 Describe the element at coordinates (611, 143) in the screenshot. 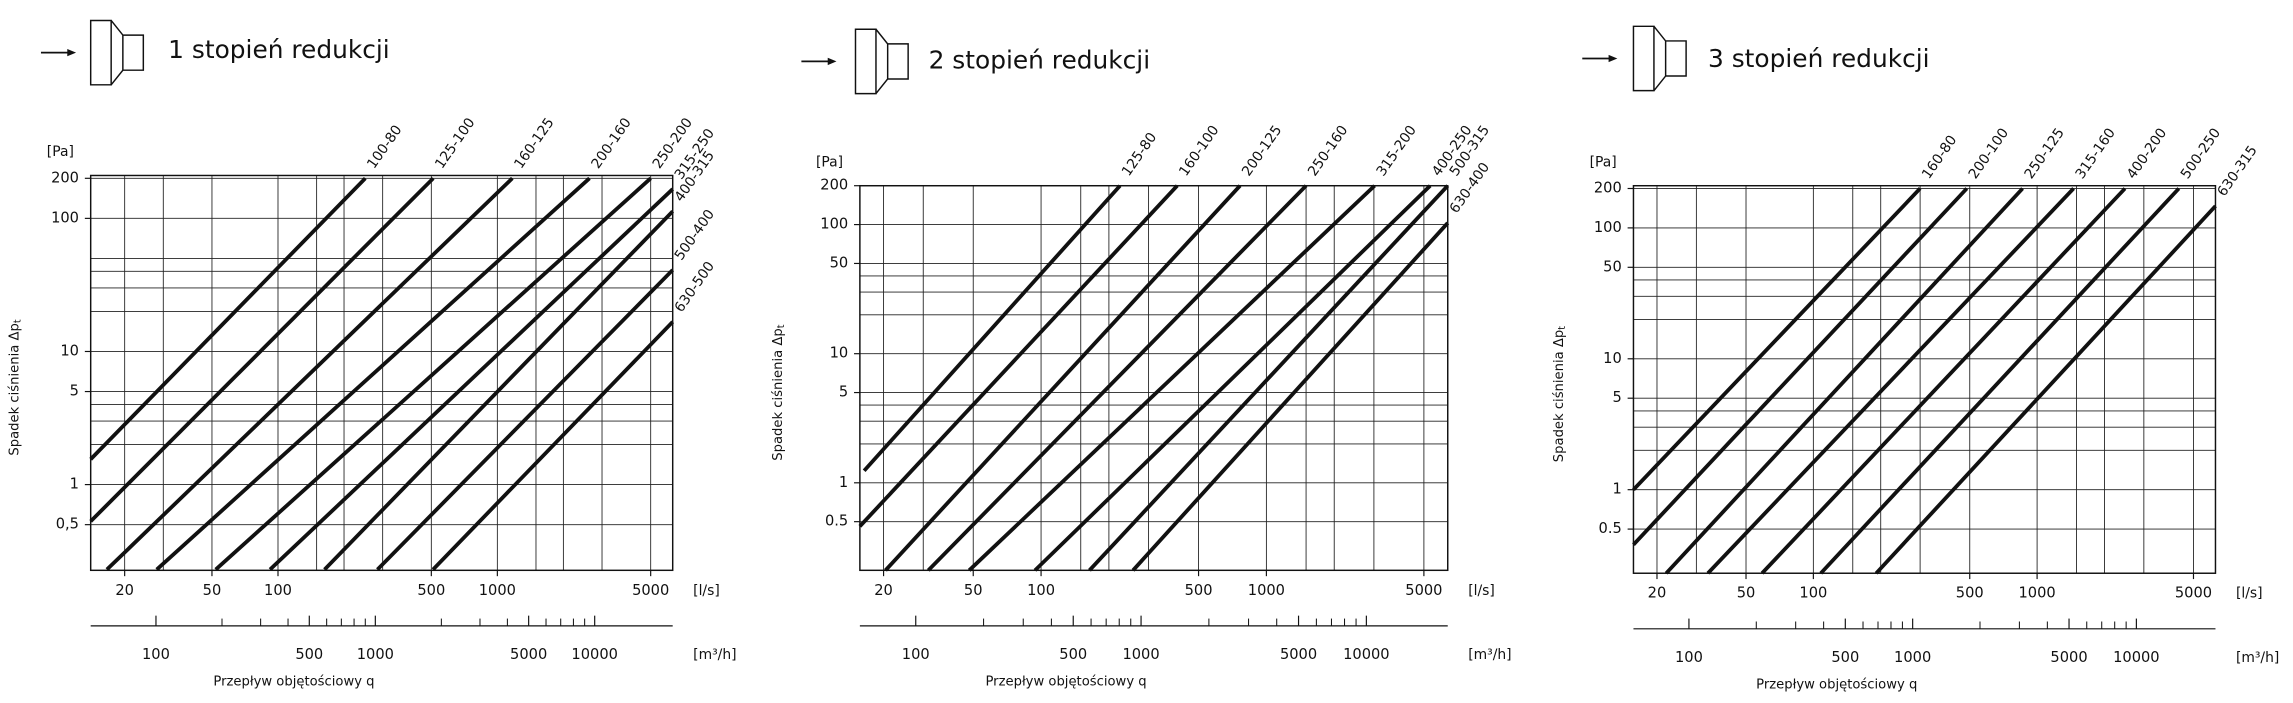

I see `series-label: 200-160` at that location.